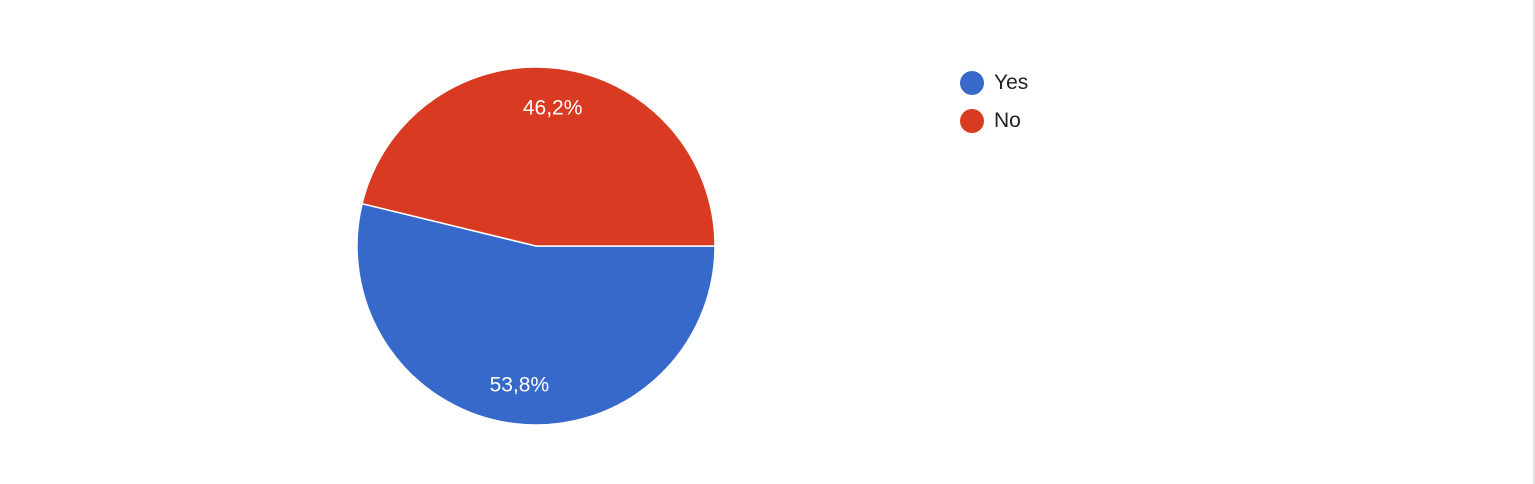 This screenshot has width=1535, height=484. I want to click on legend: Yes No, so click(994, 102).